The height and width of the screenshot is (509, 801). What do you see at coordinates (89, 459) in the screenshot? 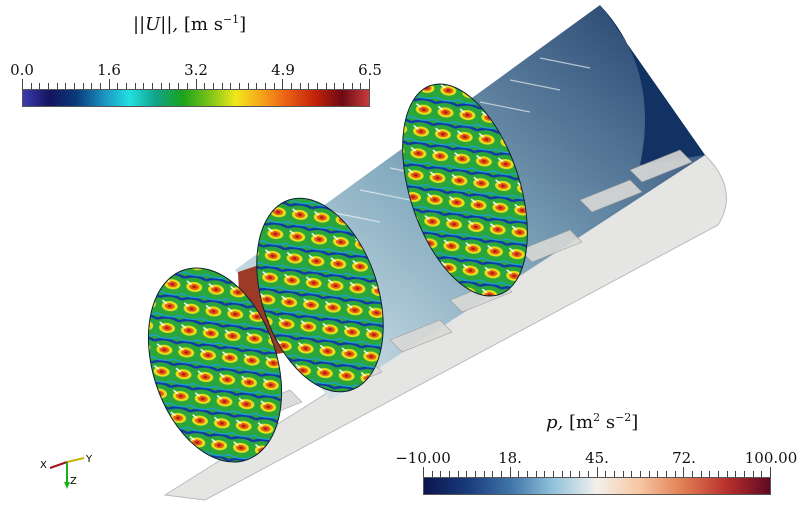
I see `axis-y-label: Y` at bounding box center [89, 459].